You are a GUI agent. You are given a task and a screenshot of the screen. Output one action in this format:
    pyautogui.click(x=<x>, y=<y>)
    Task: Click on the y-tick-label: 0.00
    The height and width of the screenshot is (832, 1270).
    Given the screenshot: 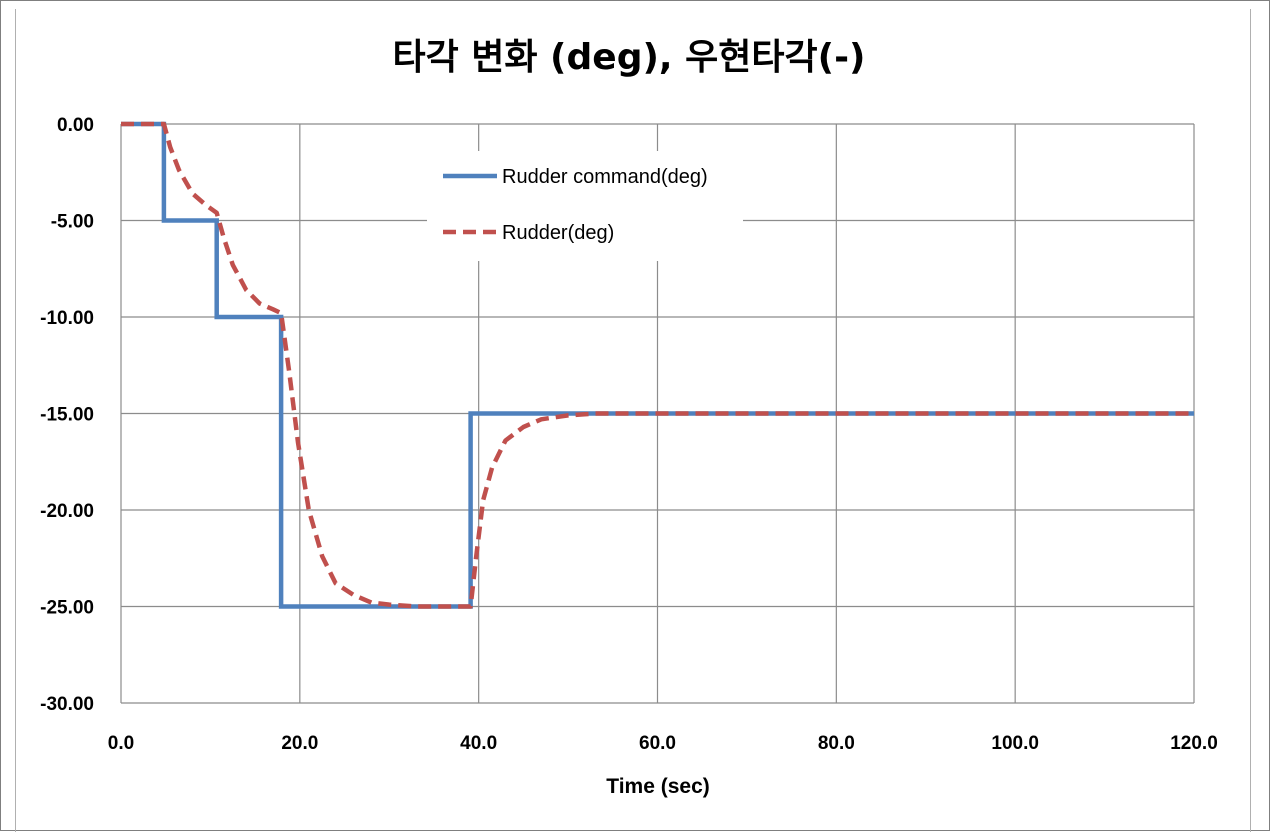 What is the action you would take?
    pyautogui.click(x=75, y=125)
    